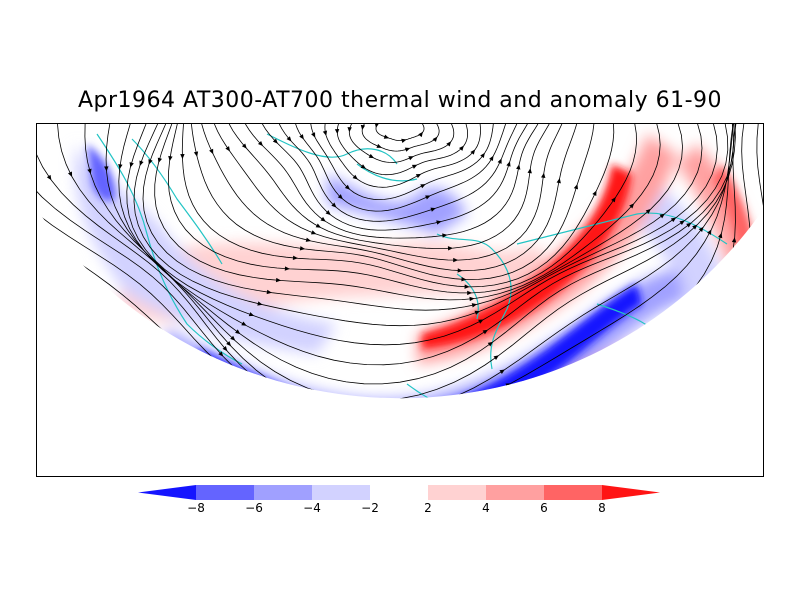 The width and height of the screenshot is (800, 600). Describe the element at coordinates (196, 508) in the screenshot. I see `colorbar-tick-label: −8` at that location.